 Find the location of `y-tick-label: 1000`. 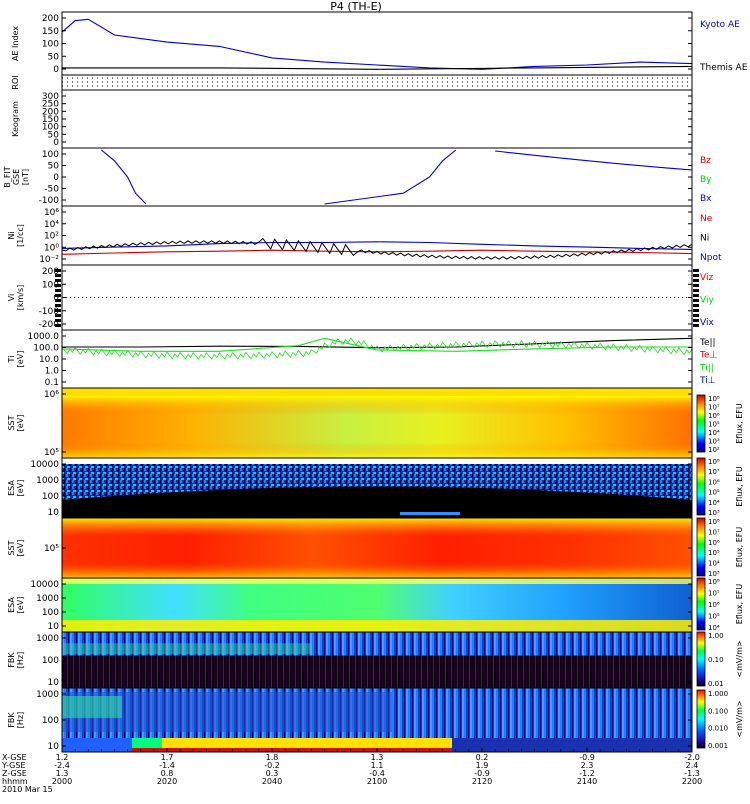

y-tick-label: 1000 is located at coordinates (47, 639).